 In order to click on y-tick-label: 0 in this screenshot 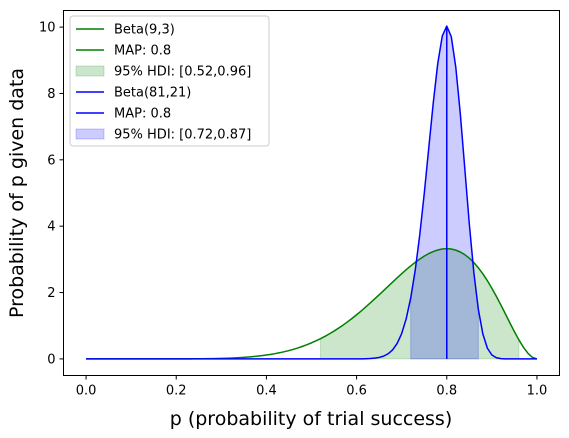, I will do `click(51, 359)`.